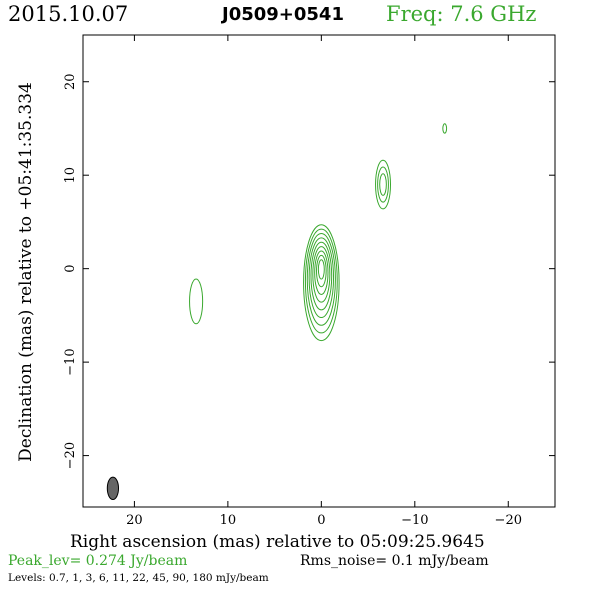  I want to click on y-tick-label: −20, so click(70, 455).